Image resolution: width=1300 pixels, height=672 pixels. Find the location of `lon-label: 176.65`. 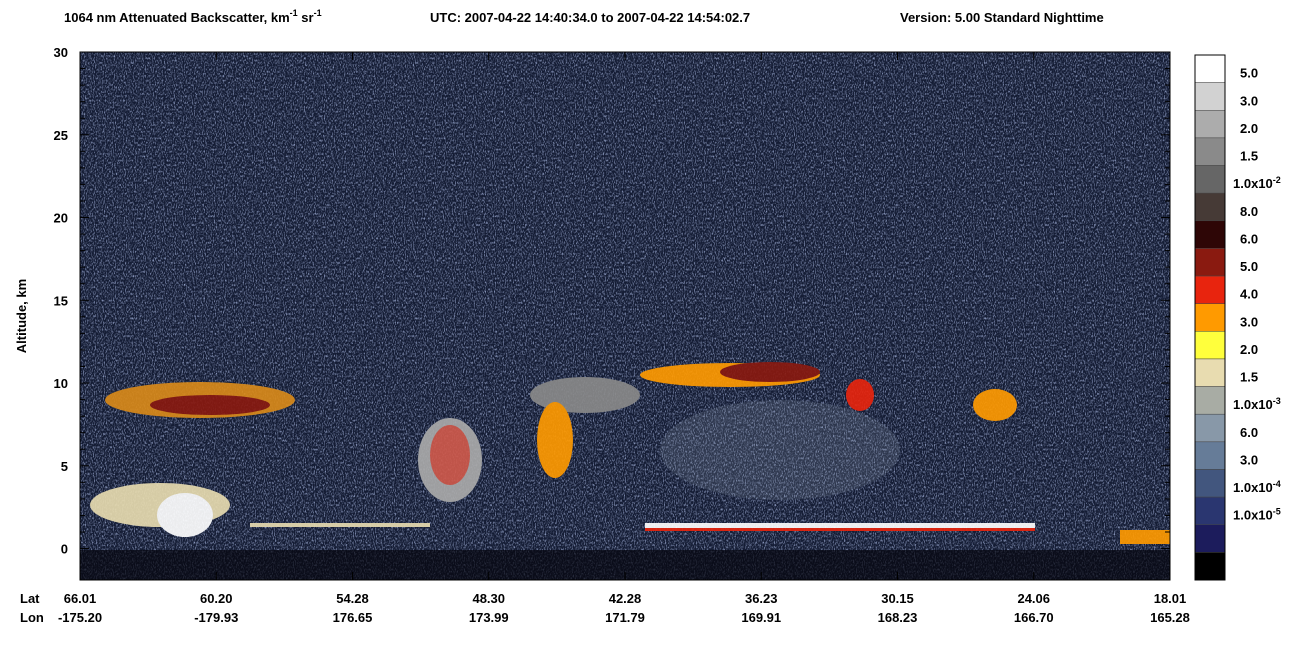

lon-label: 176.65 is located at coordinates (353, 617).